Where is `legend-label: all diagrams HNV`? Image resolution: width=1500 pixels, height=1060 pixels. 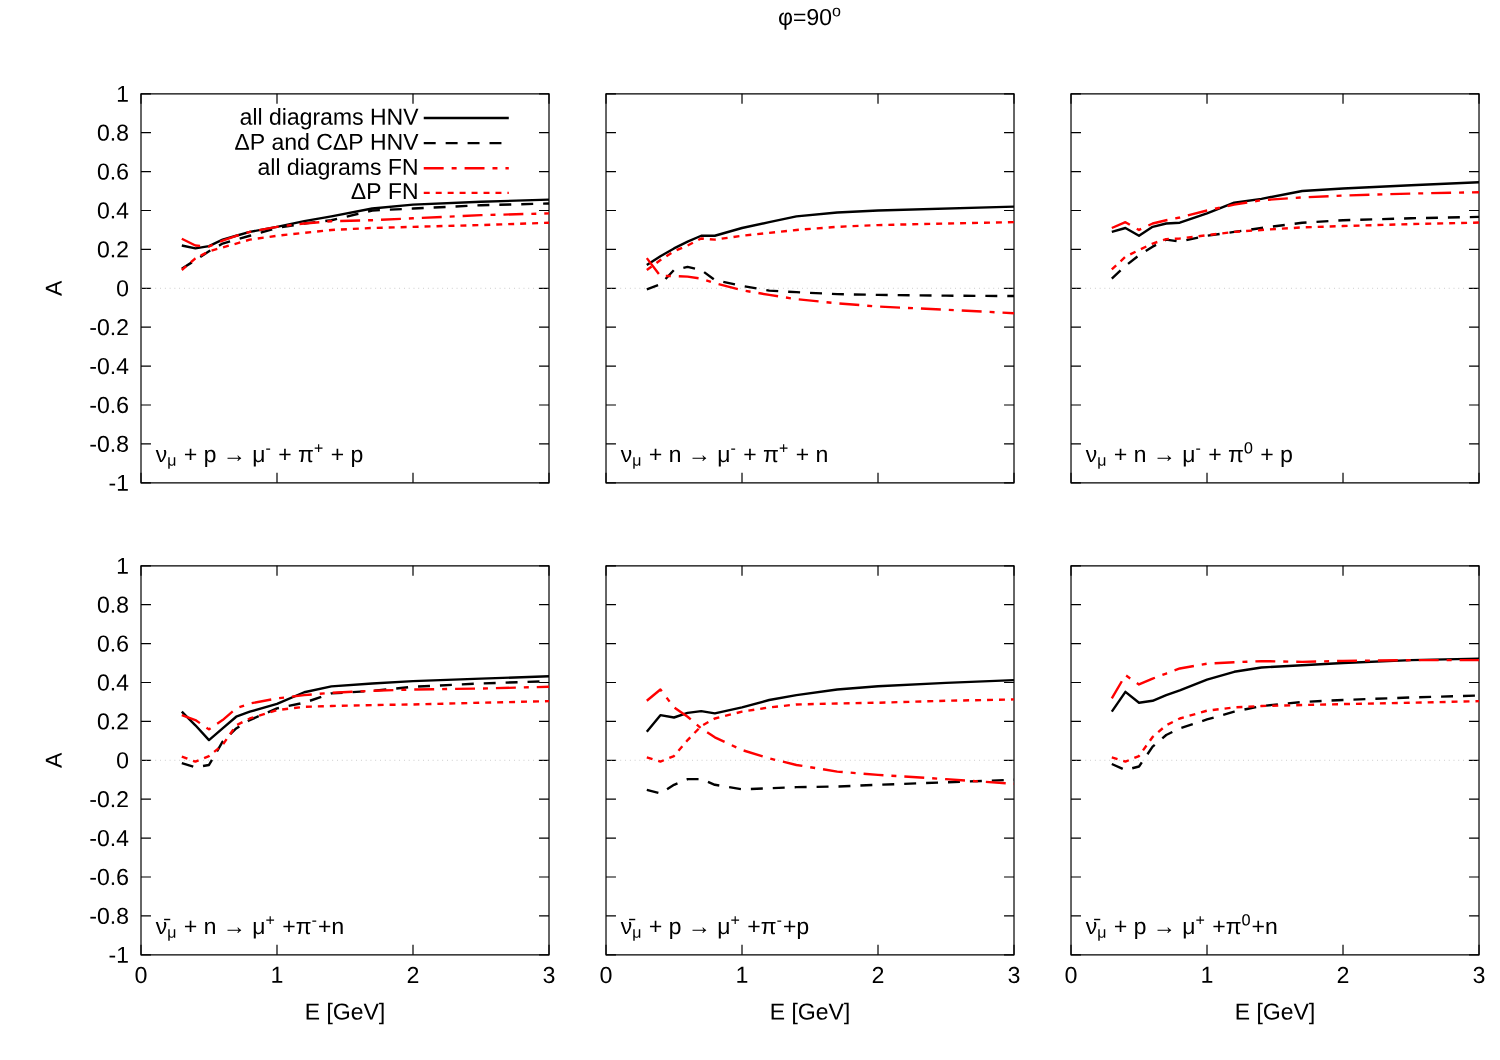 legend-label: all diagrams HNV is located at coordinates (329, 119).